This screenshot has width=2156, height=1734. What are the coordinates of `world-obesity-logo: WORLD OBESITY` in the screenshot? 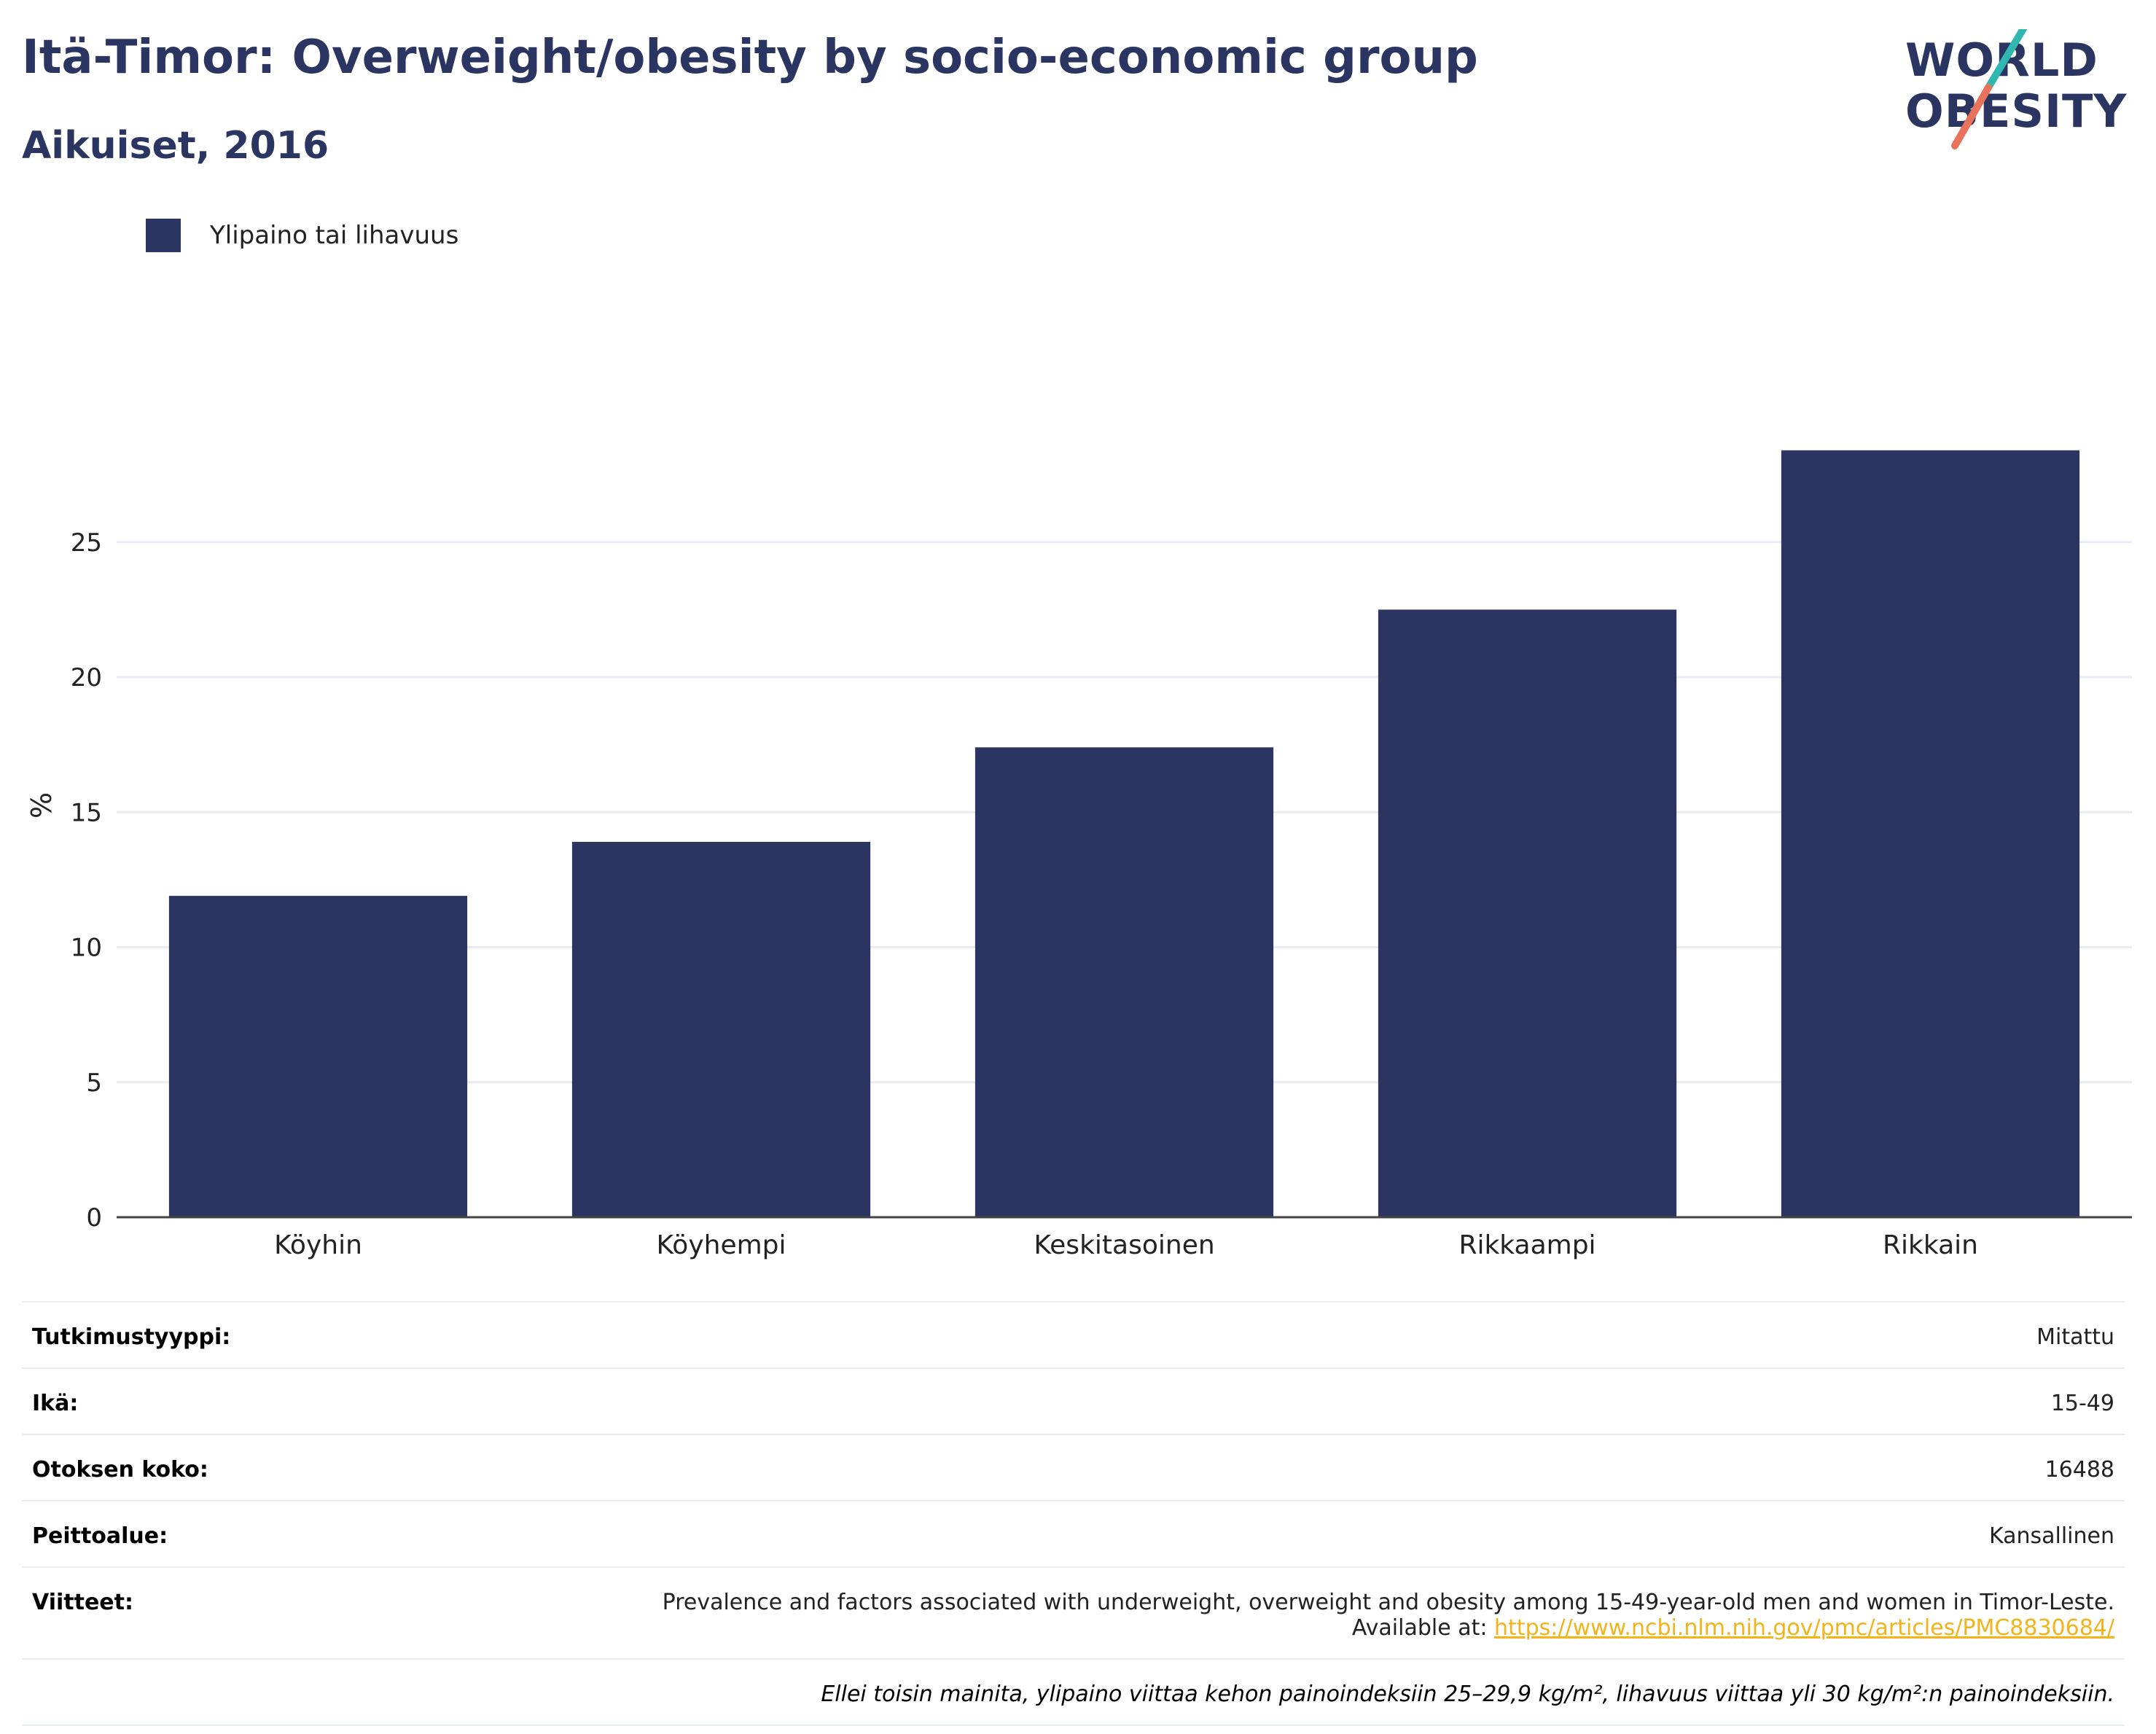 It's located at (2019, 94).